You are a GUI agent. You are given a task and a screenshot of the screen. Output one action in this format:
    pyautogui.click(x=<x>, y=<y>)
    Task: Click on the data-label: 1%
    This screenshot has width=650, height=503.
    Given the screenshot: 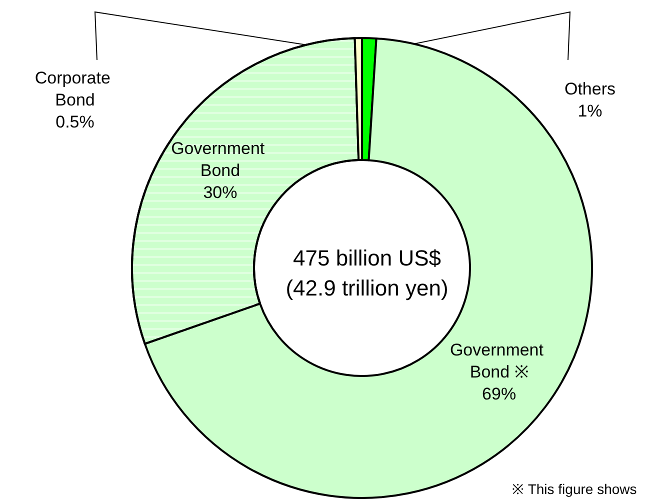 What is the action you would take?
    pyautogui.click(x=590, y=111)
    